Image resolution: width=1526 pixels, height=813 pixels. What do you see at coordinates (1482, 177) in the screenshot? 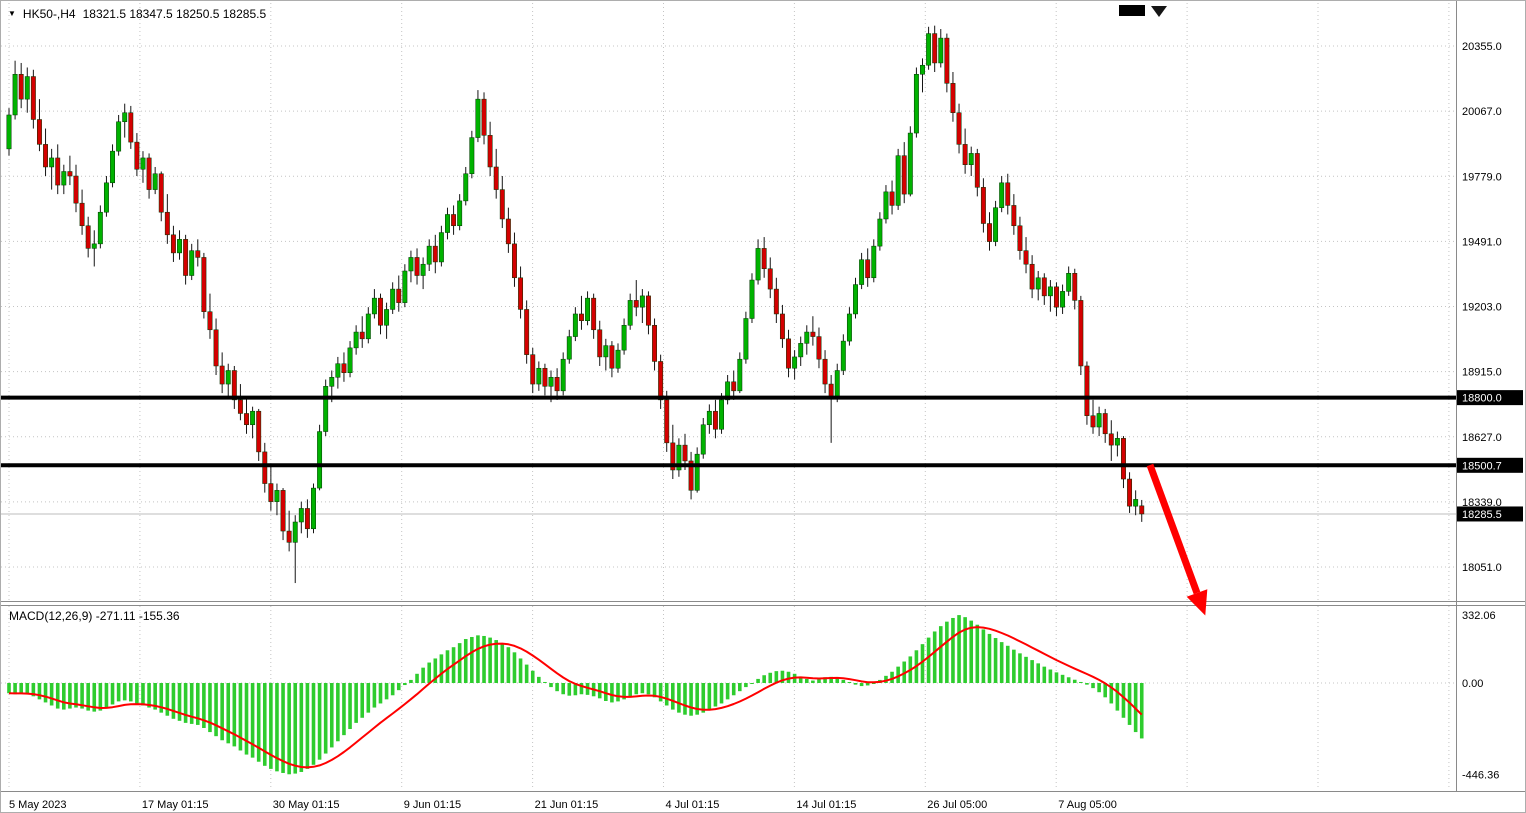
I see `price-axis-label: 19779.0` at bounding box center [1482, 177].